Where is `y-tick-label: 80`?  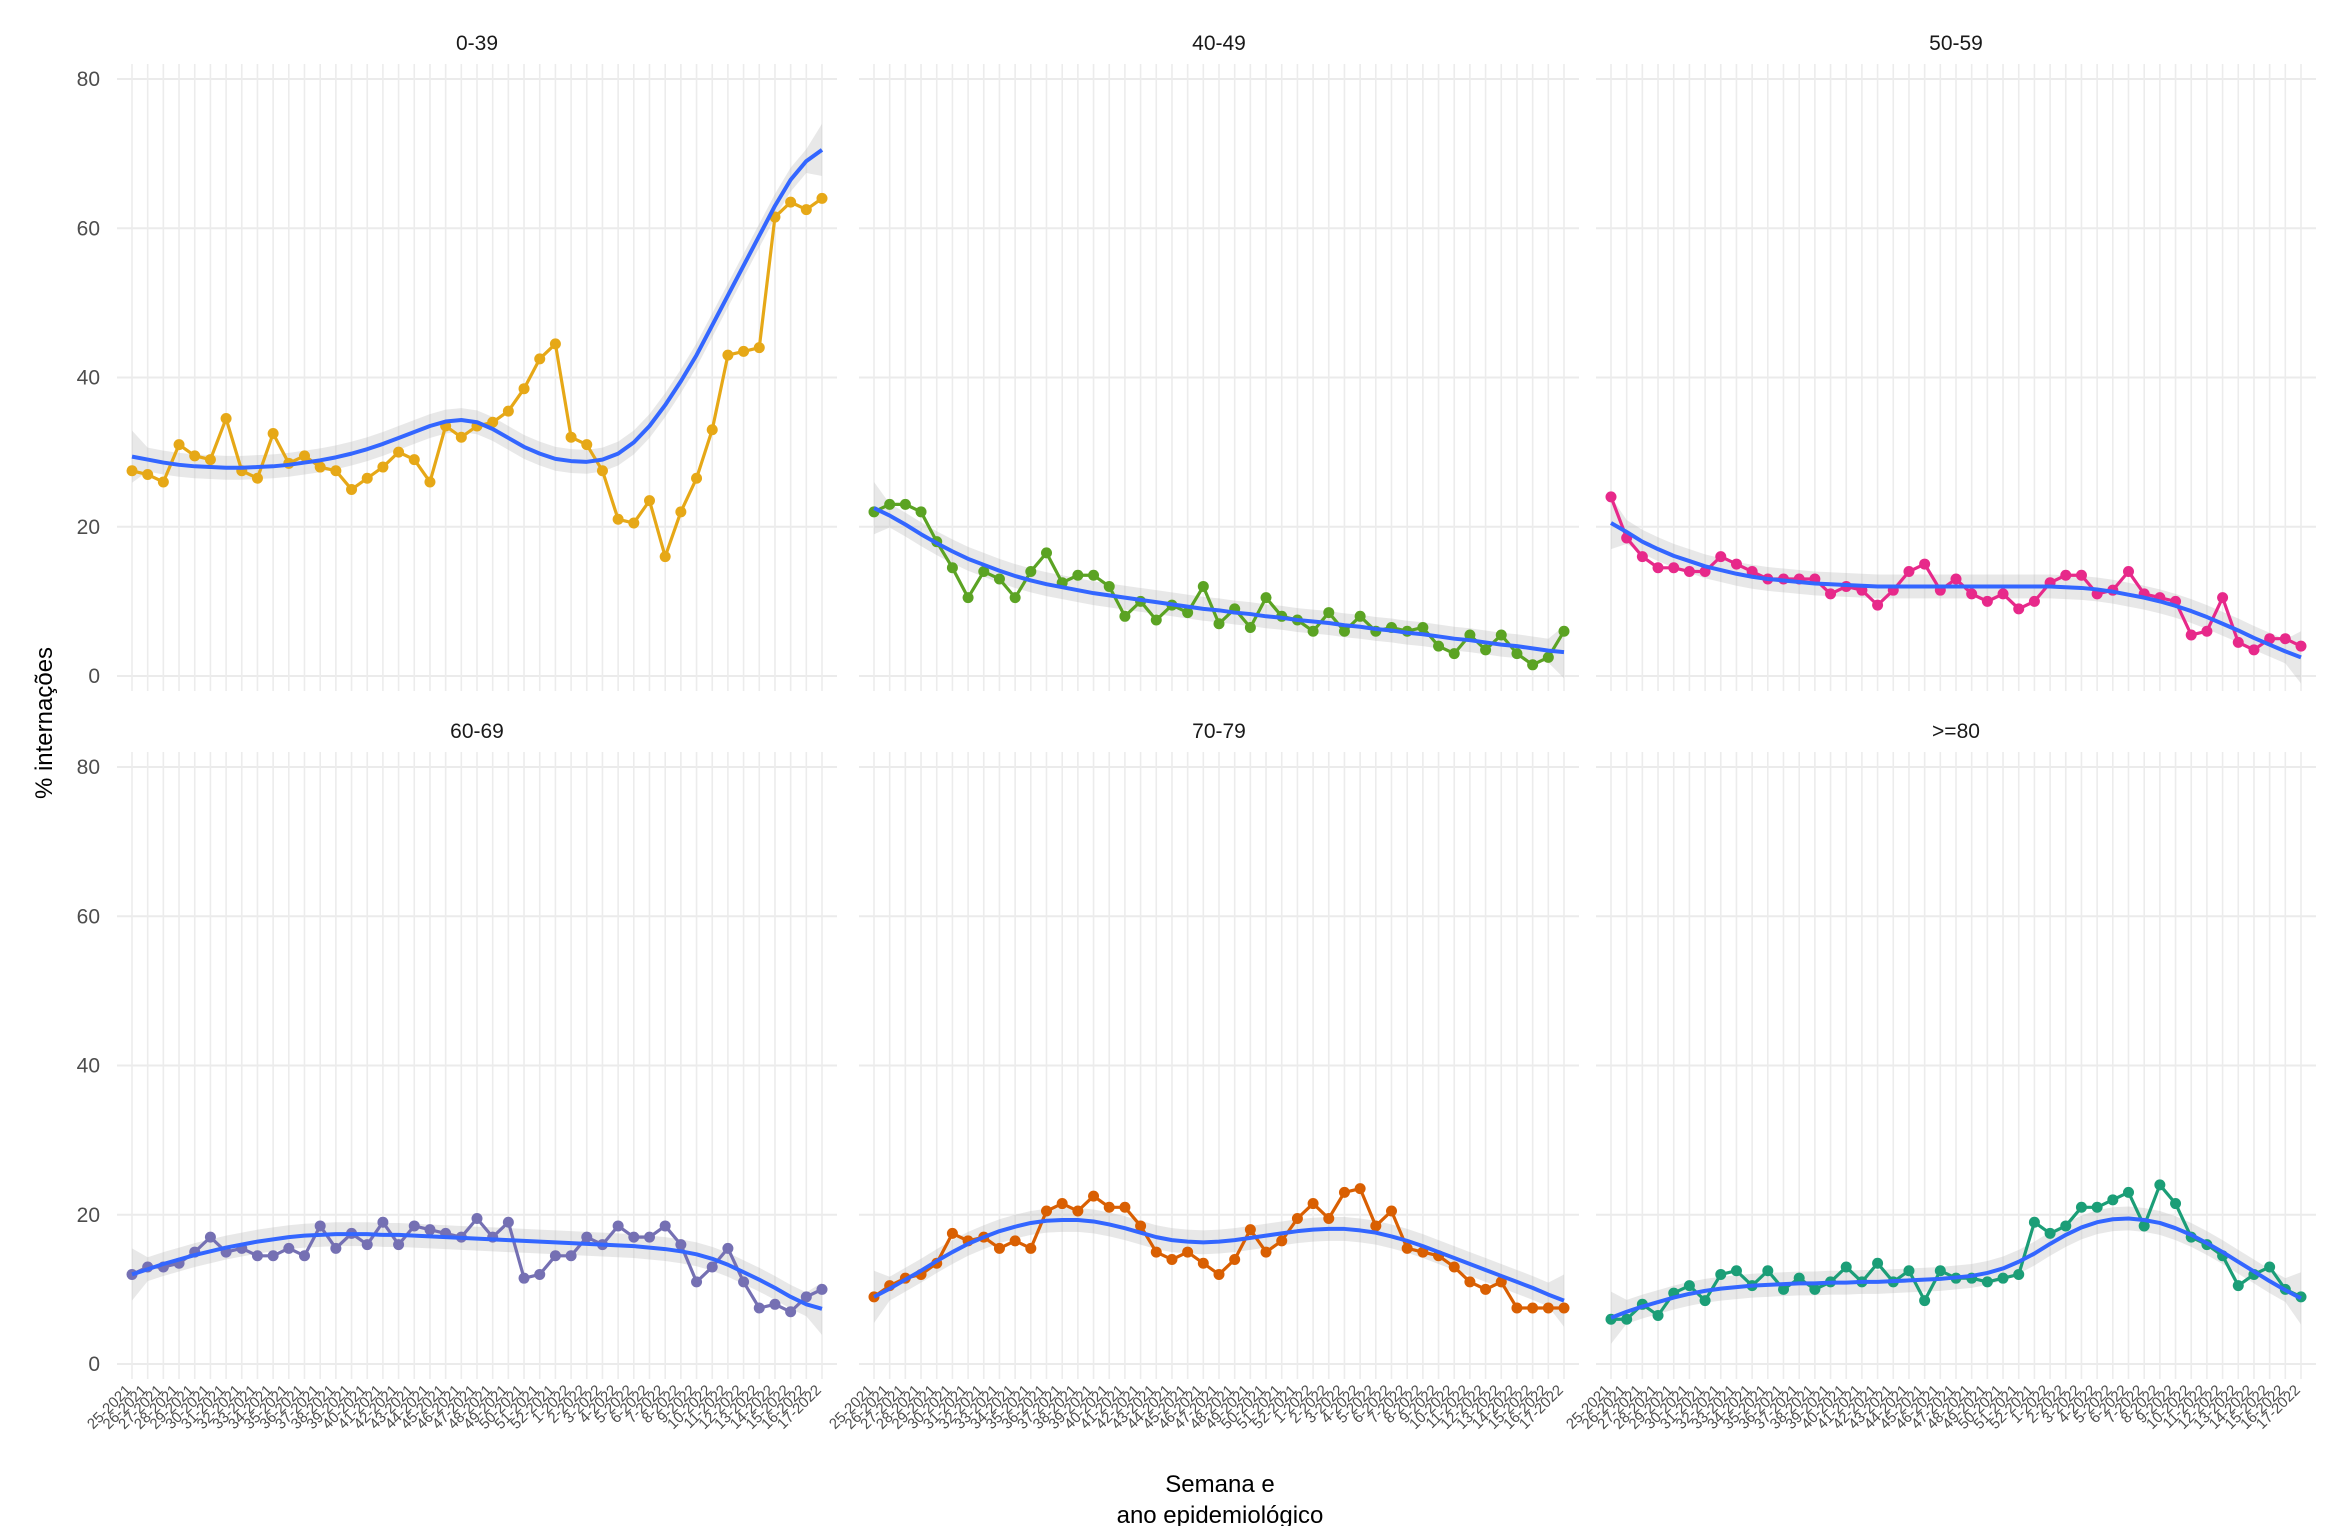
y-tick-label: 80 is located at coordinates (88, 79).